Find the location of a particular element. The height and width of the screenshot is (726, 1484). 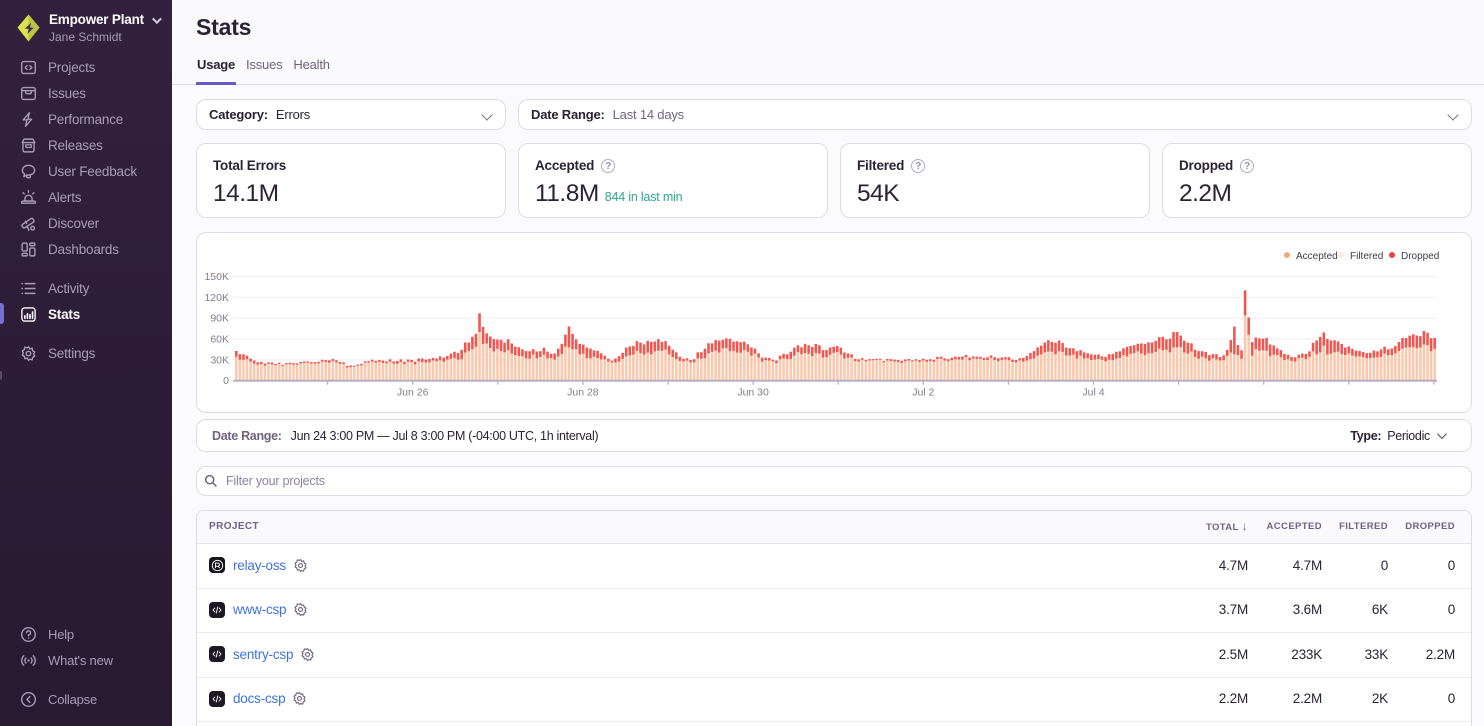

svg-text: Accepted is located at coordinates (1317, 256).